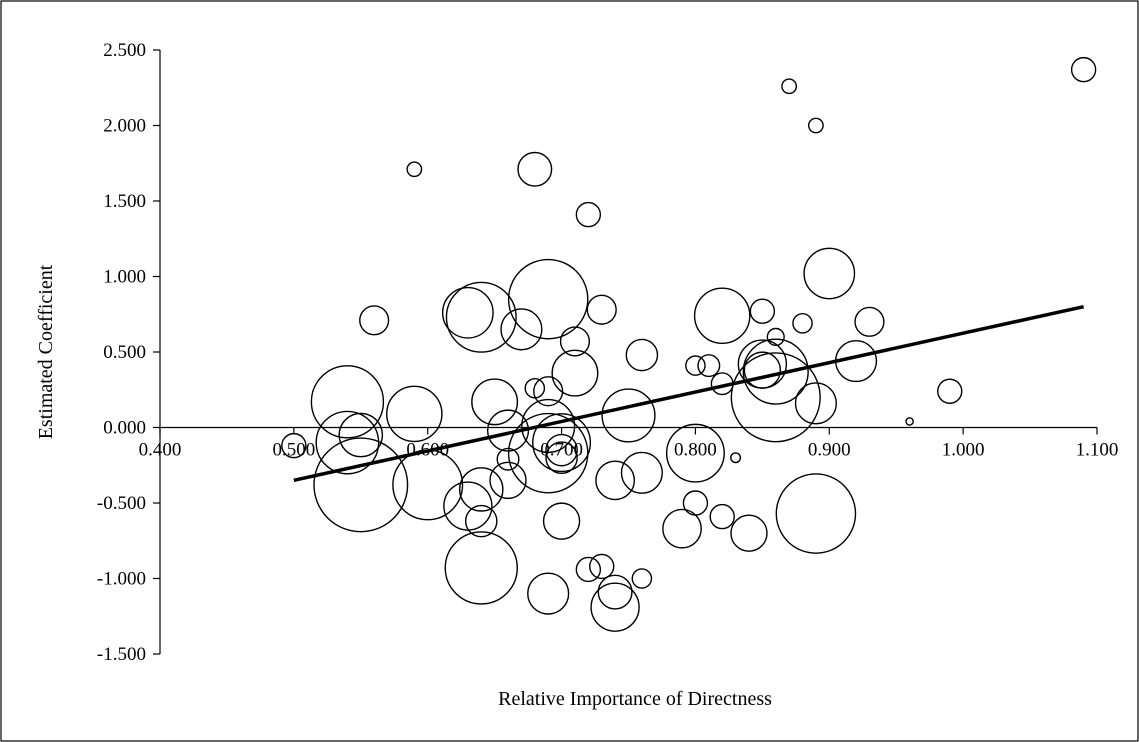 The height and width of the screenshot is (742, 1139). I want to click on x-tick-label: 1.000, so click(963, 450).